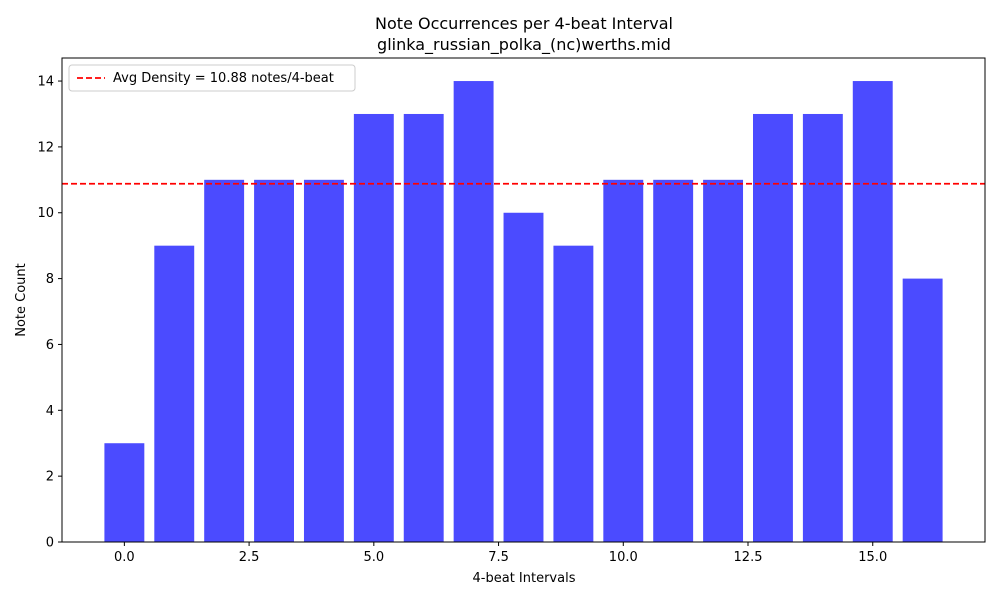 This screenshot has height=600, width=1000. What do you see at coordinates (524, 45) in the screenshot?
I see `chart-subtitle: glinka_russian_polka_(nc)werths.mid` at bounding box center [524, 45].